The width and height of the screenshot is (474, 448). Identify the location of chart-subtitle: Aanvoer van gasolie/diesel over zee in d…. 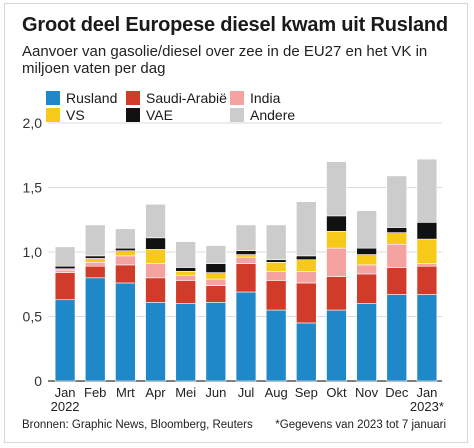
(225, 60).